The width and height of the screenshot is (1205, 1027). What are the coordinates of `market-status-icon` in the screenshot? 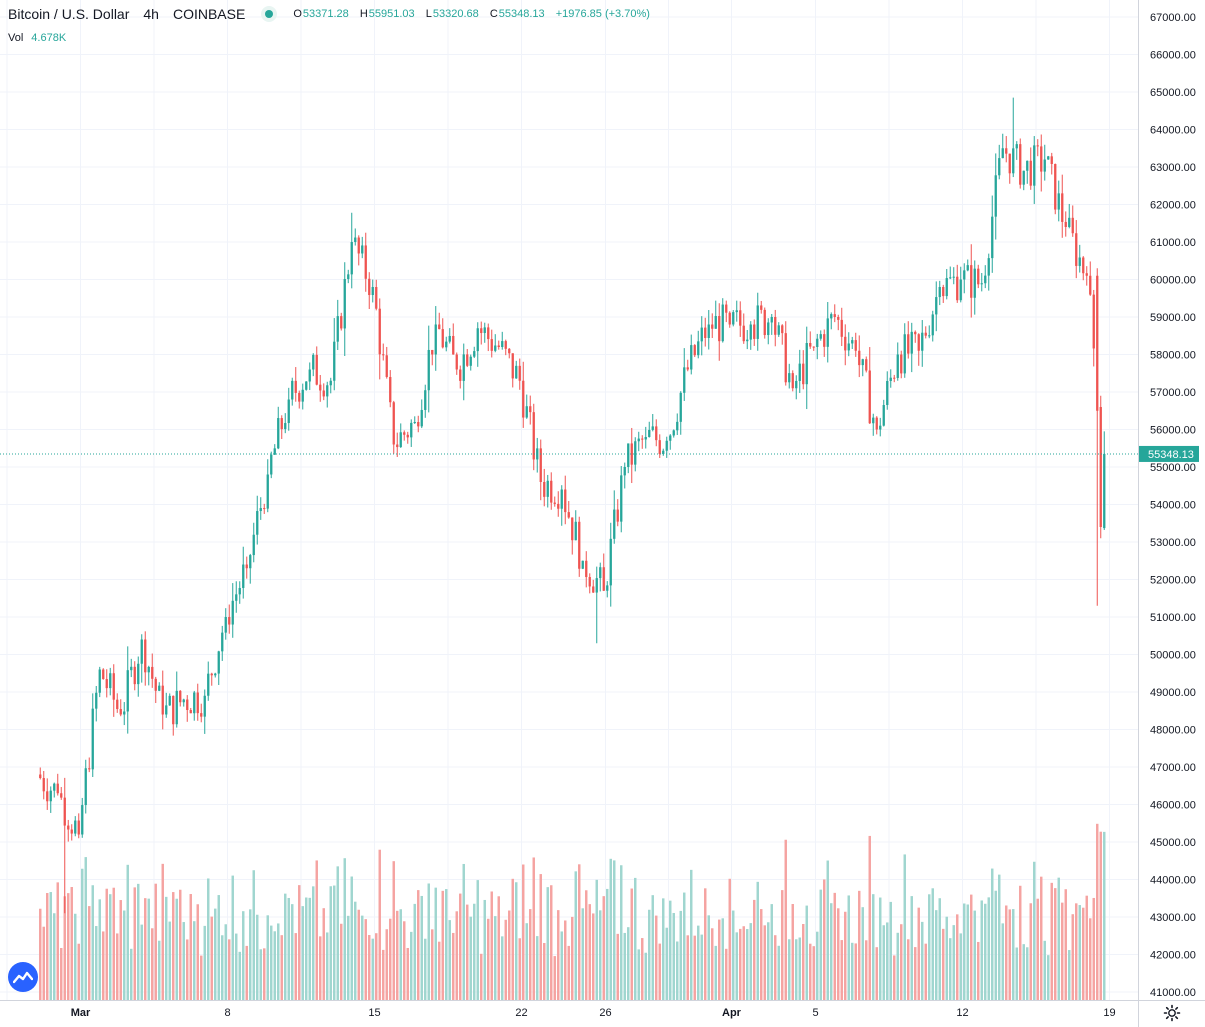 It's located at (269, 14).